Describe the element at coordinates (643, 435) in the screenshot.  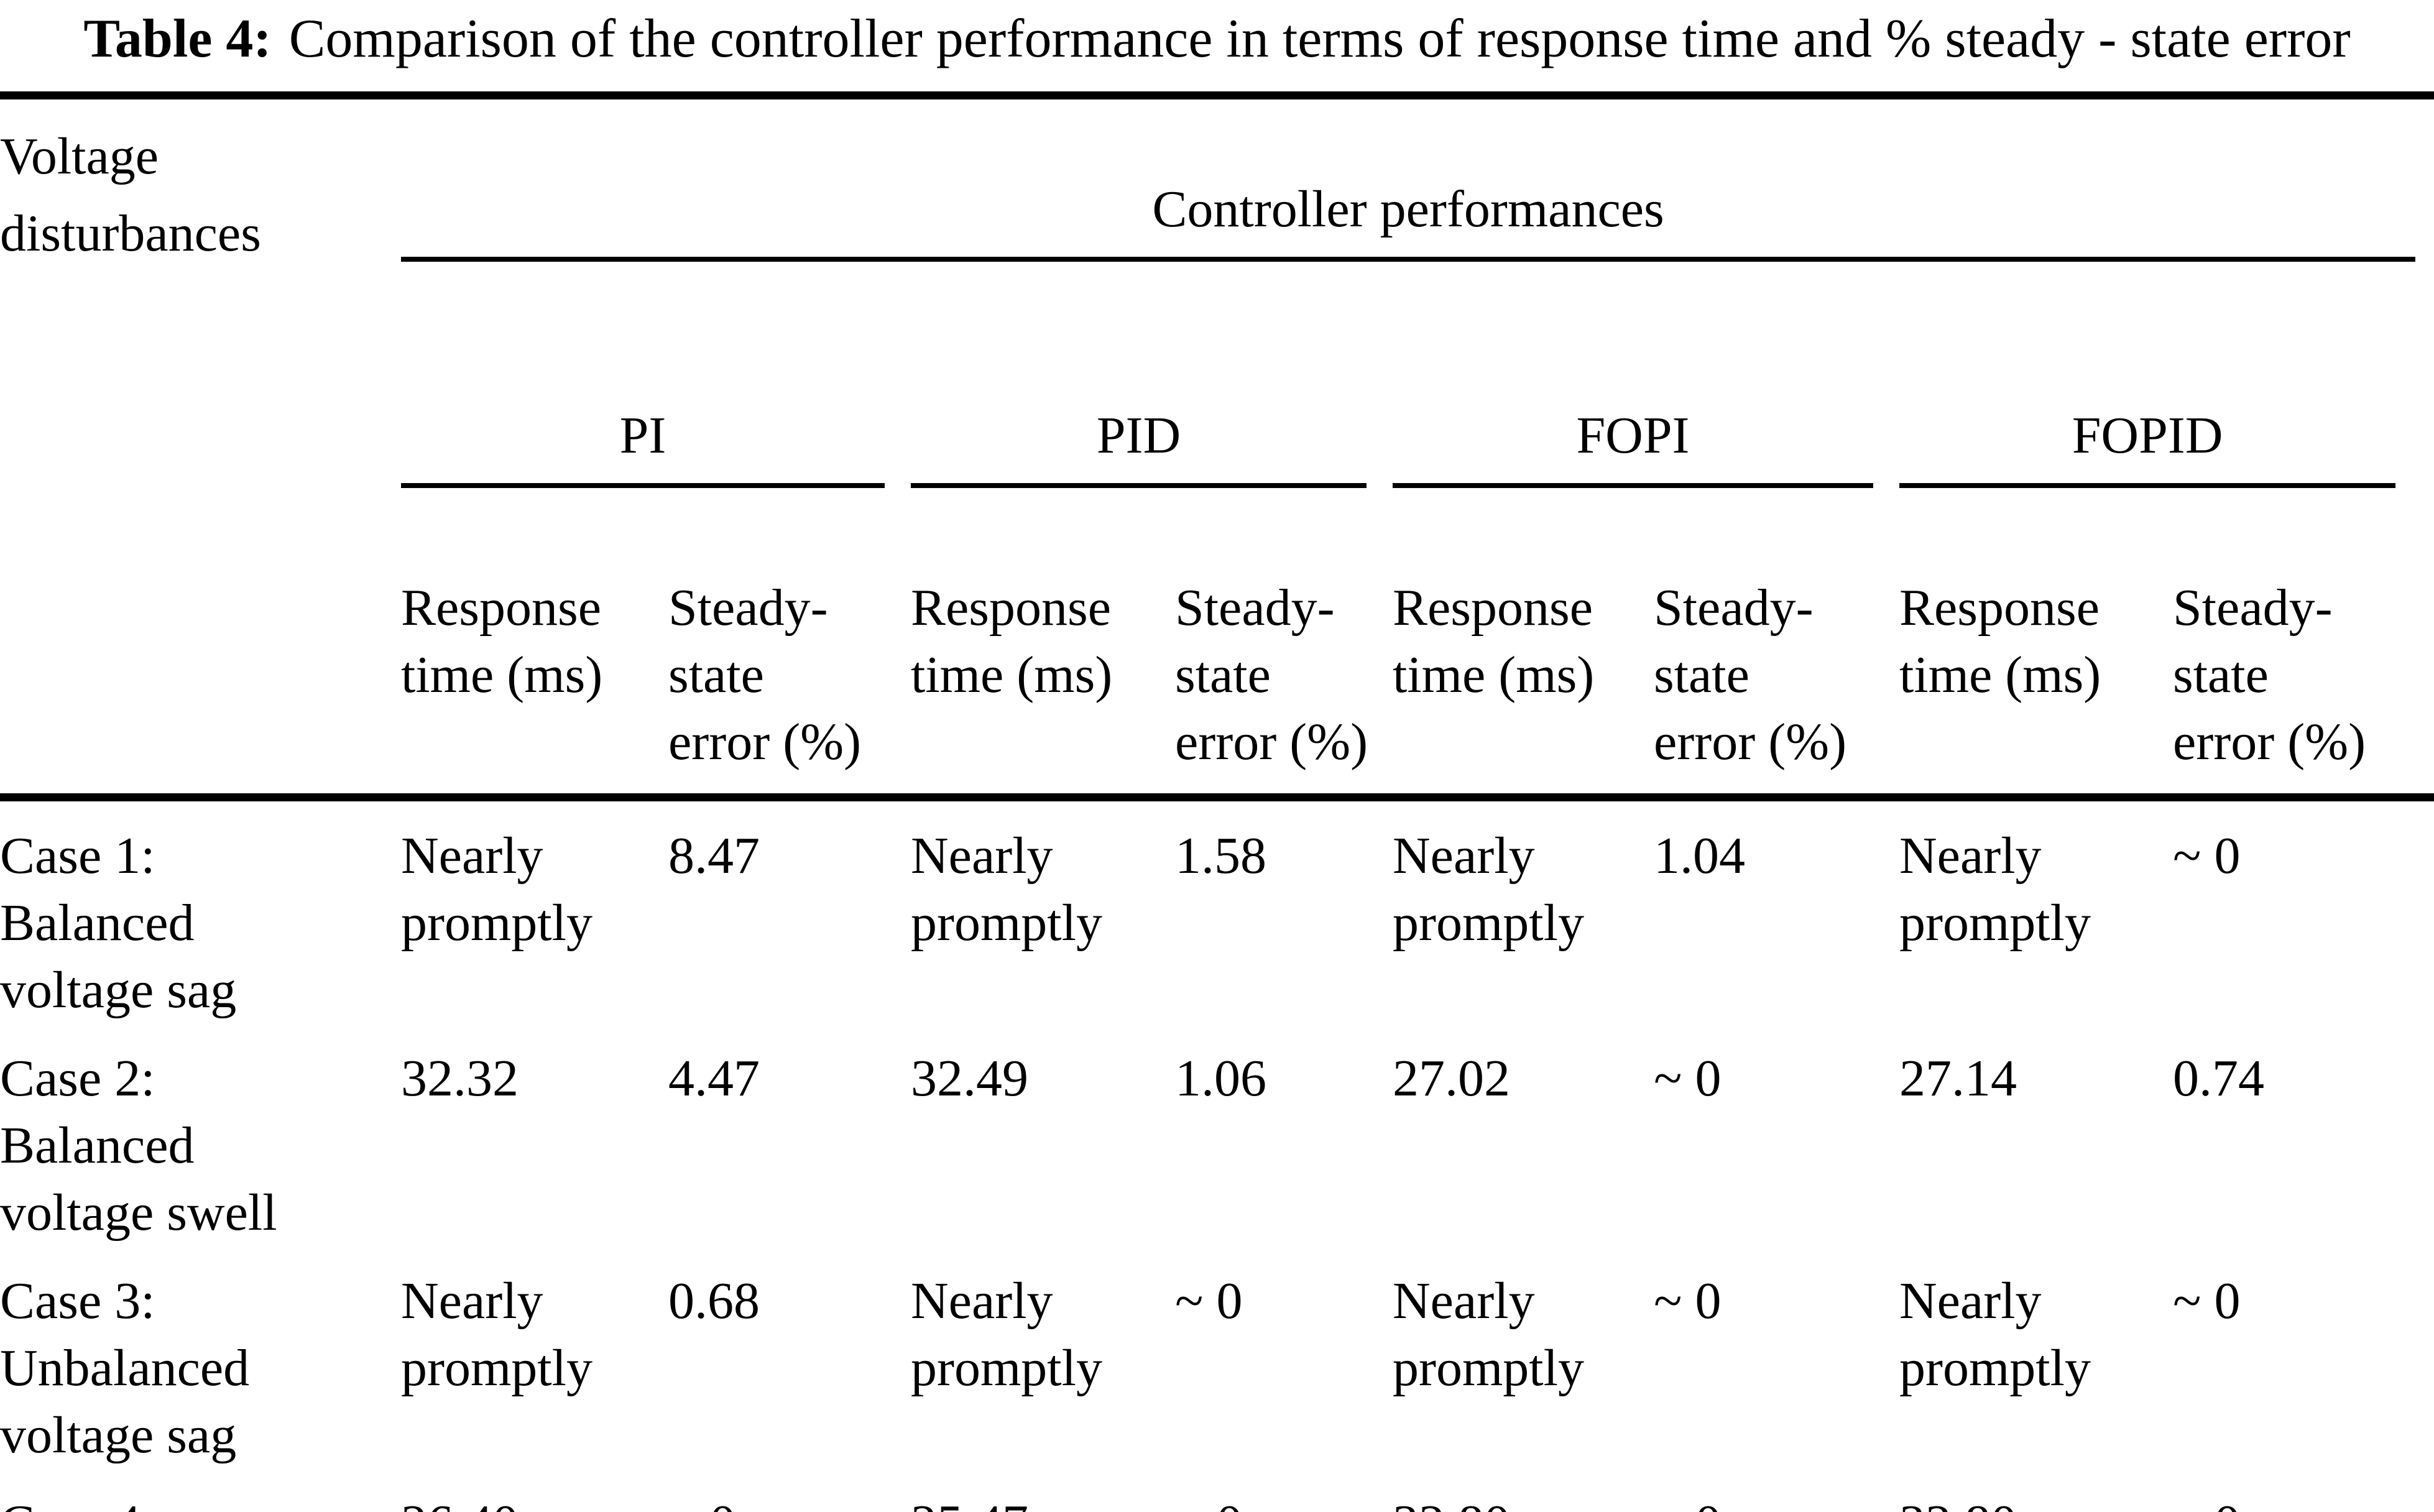
I see `group-header-pi-label: PI` at that location.